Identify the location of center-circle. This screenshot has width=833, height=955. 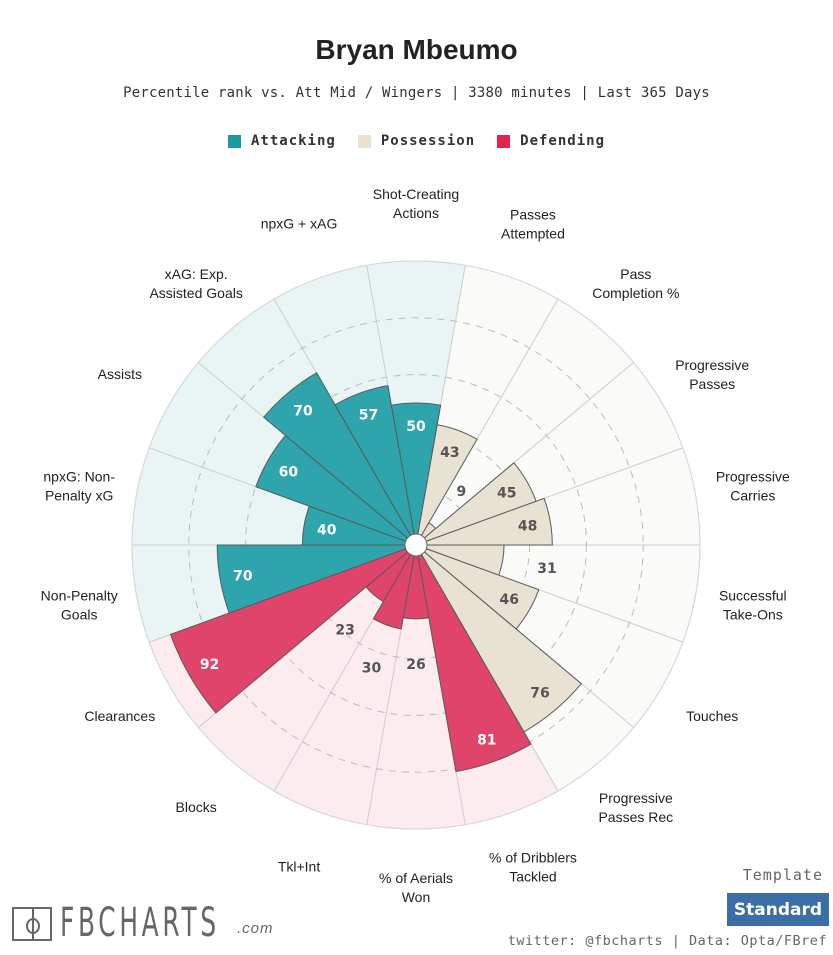
(416, 545).